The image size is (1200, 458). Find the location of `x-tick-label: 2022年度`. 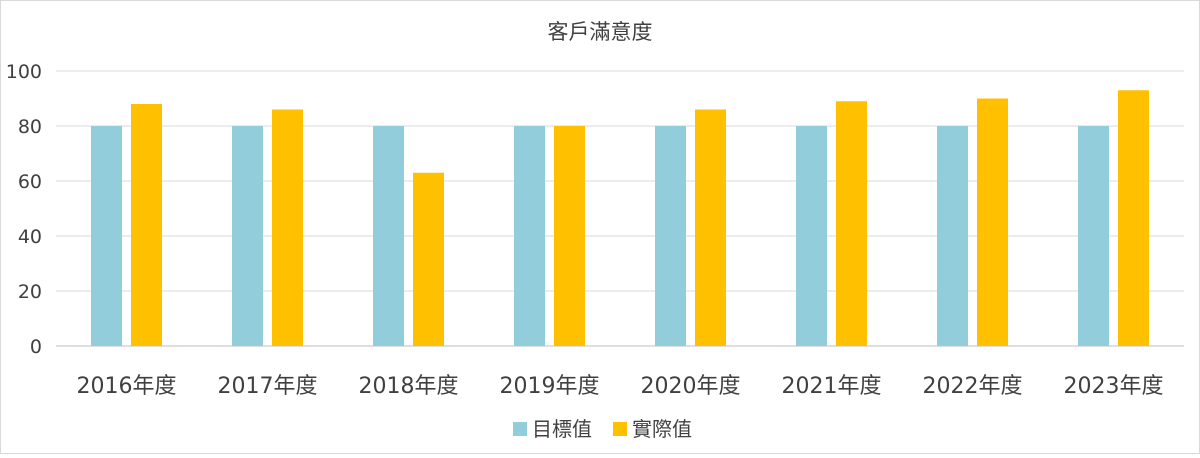

x-tick-label: 2022年度 is located at coordinates (973, 386).